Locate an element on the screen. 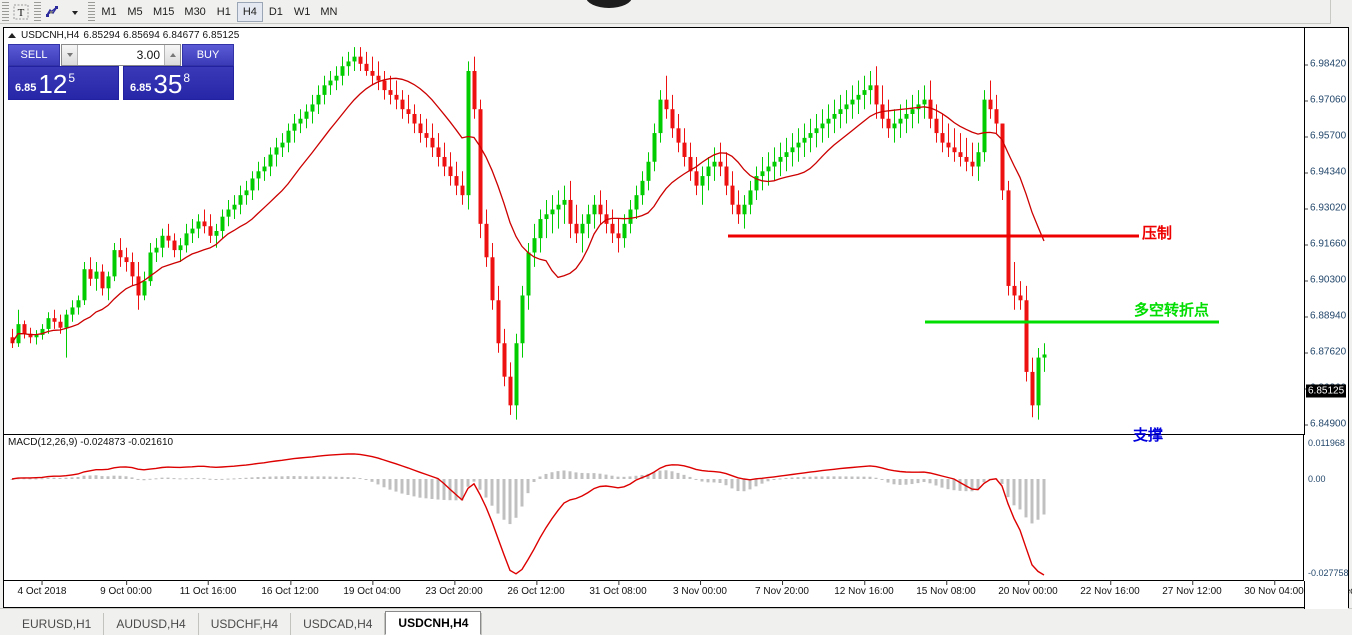 This screenshot has height=635, width=1352. time-tick: 9 Oct 00:00 is located at coordinates (126, 588).